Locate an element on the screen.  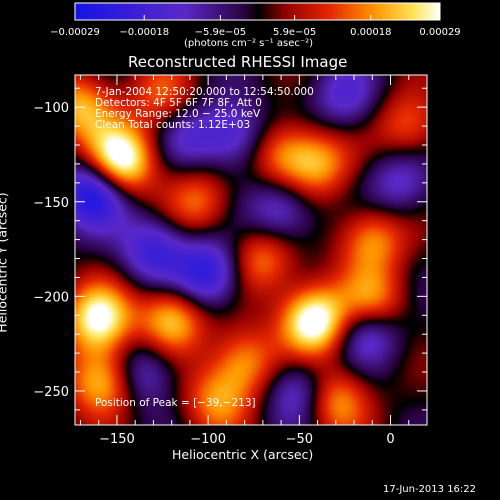
chart-title: Reconstructed RHESSI Image is located at coordinates (238, 62).